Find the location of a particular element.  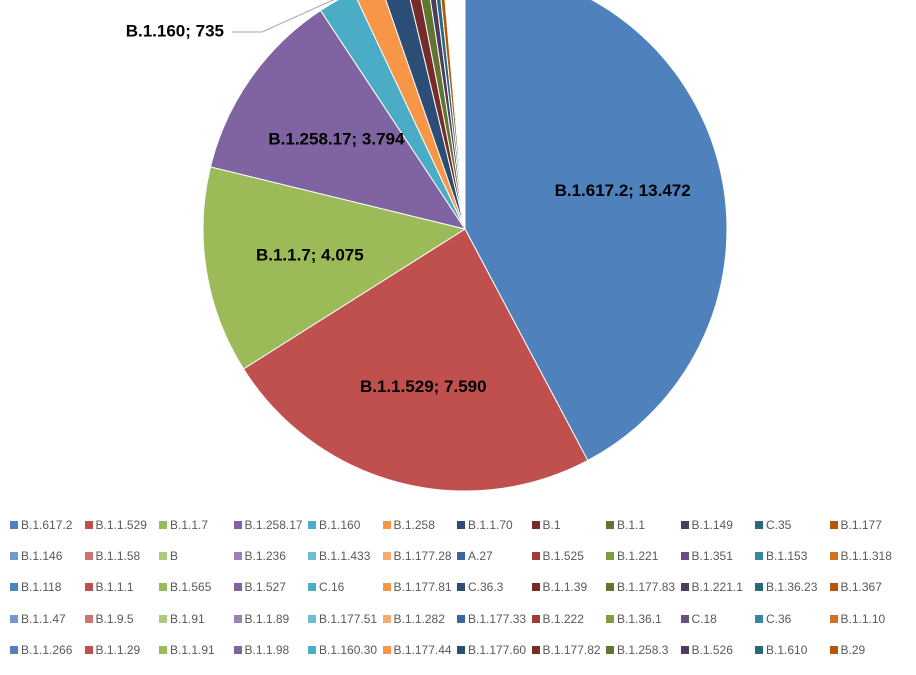

legend-label: B.1.1.29 is located at coordinates (118, 649).